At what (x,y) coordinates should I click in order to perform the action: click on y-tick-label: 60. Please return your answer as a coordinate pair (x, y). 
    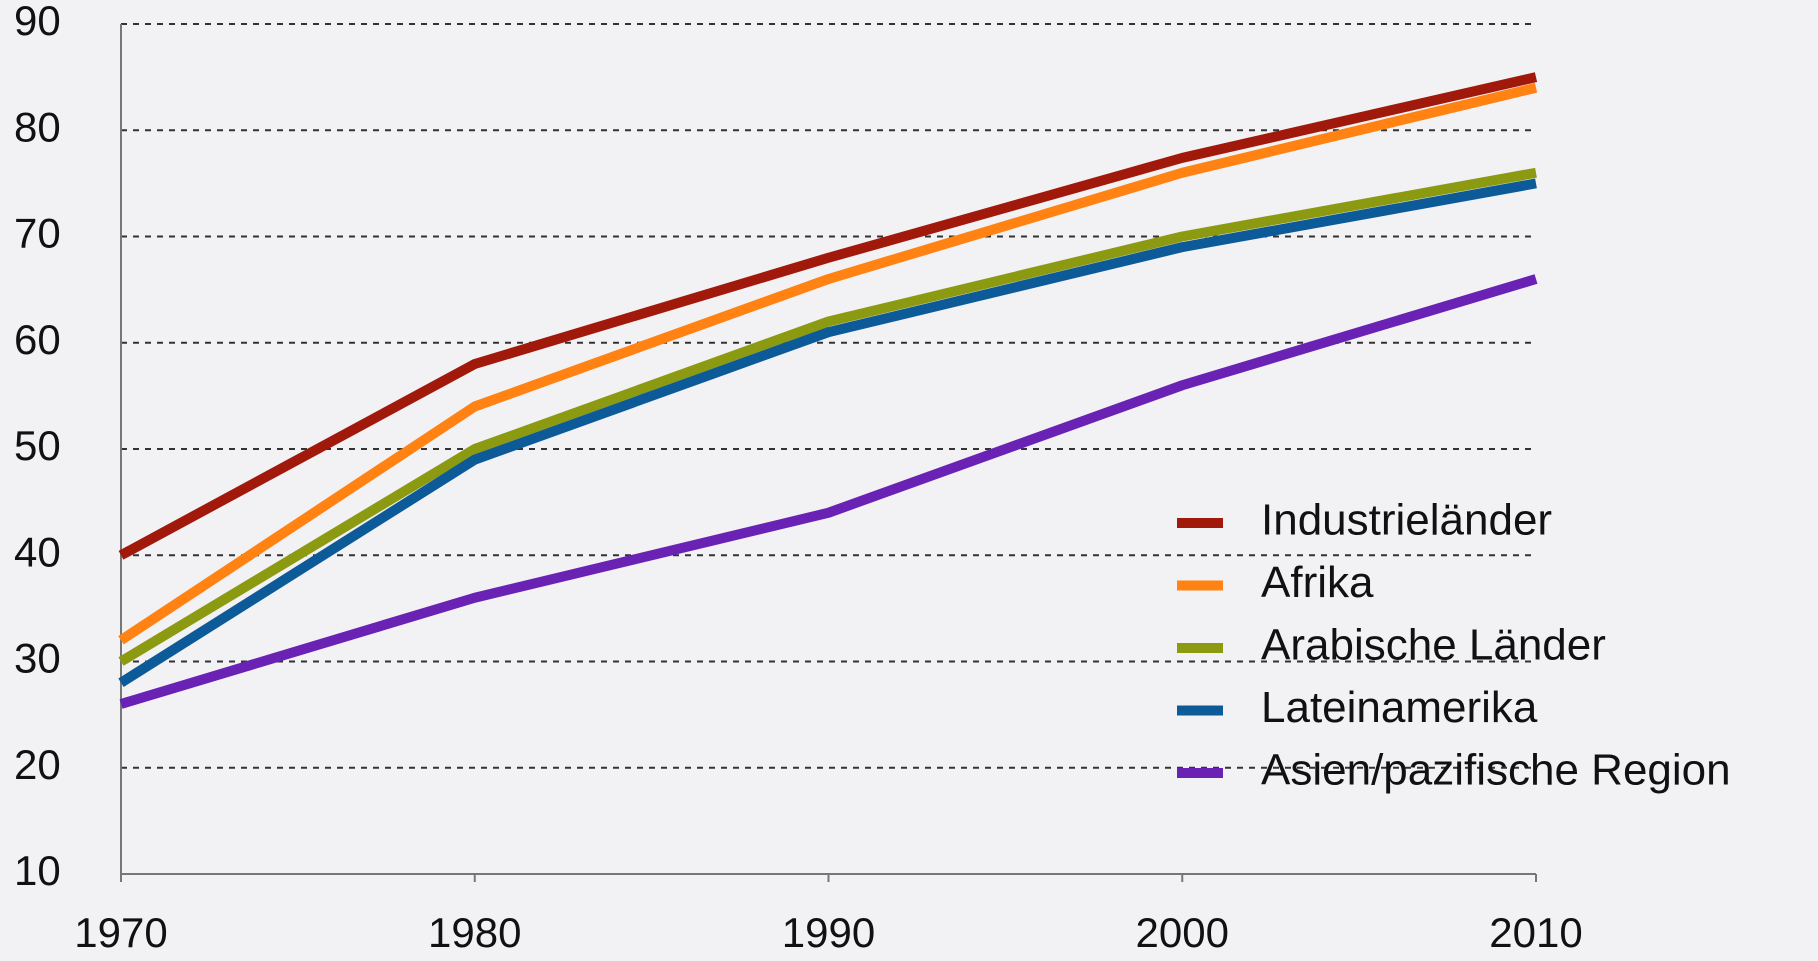
    Looking at the image, I should click on (37, 339).